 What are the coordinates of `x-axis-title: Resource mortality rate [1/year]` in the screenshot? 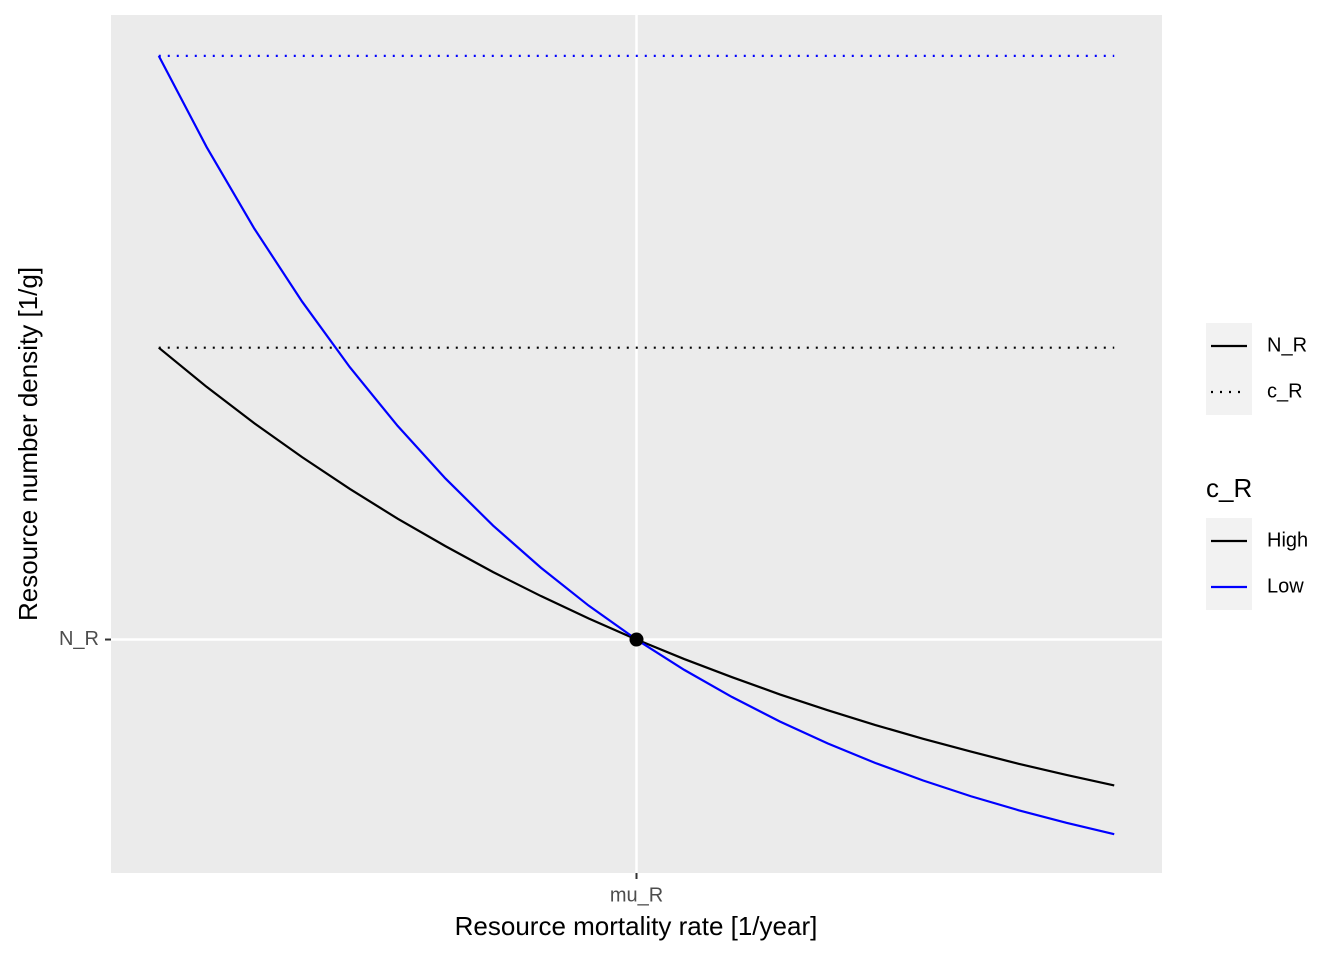 It's located at (636, 926).